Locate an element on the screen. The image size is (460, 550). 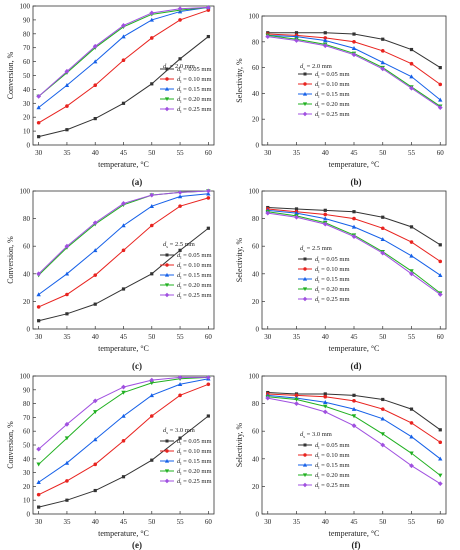
panel-caption: (e) is located at coordinates (137, 545).